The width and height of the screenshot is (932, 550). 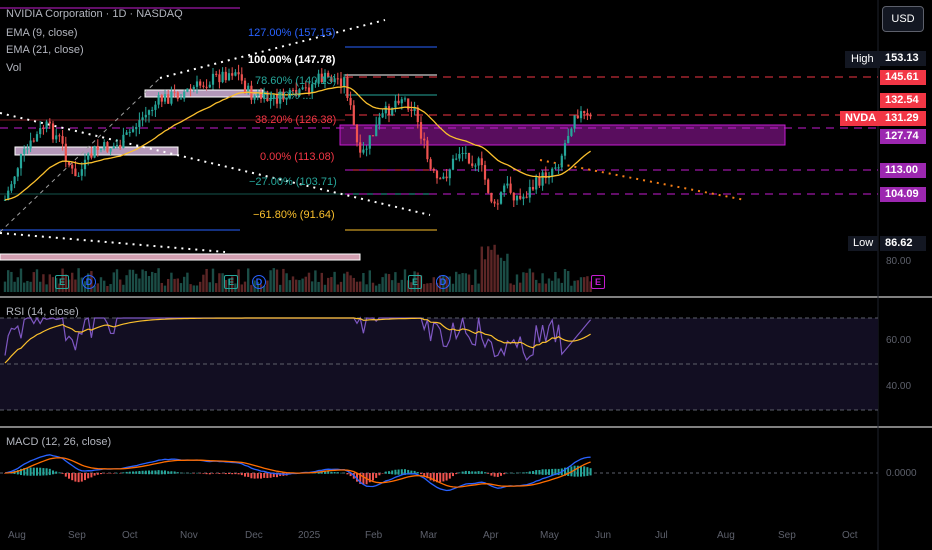 I want to click on rsi-legend: RSI (14, close), so click(x=42, y=312).